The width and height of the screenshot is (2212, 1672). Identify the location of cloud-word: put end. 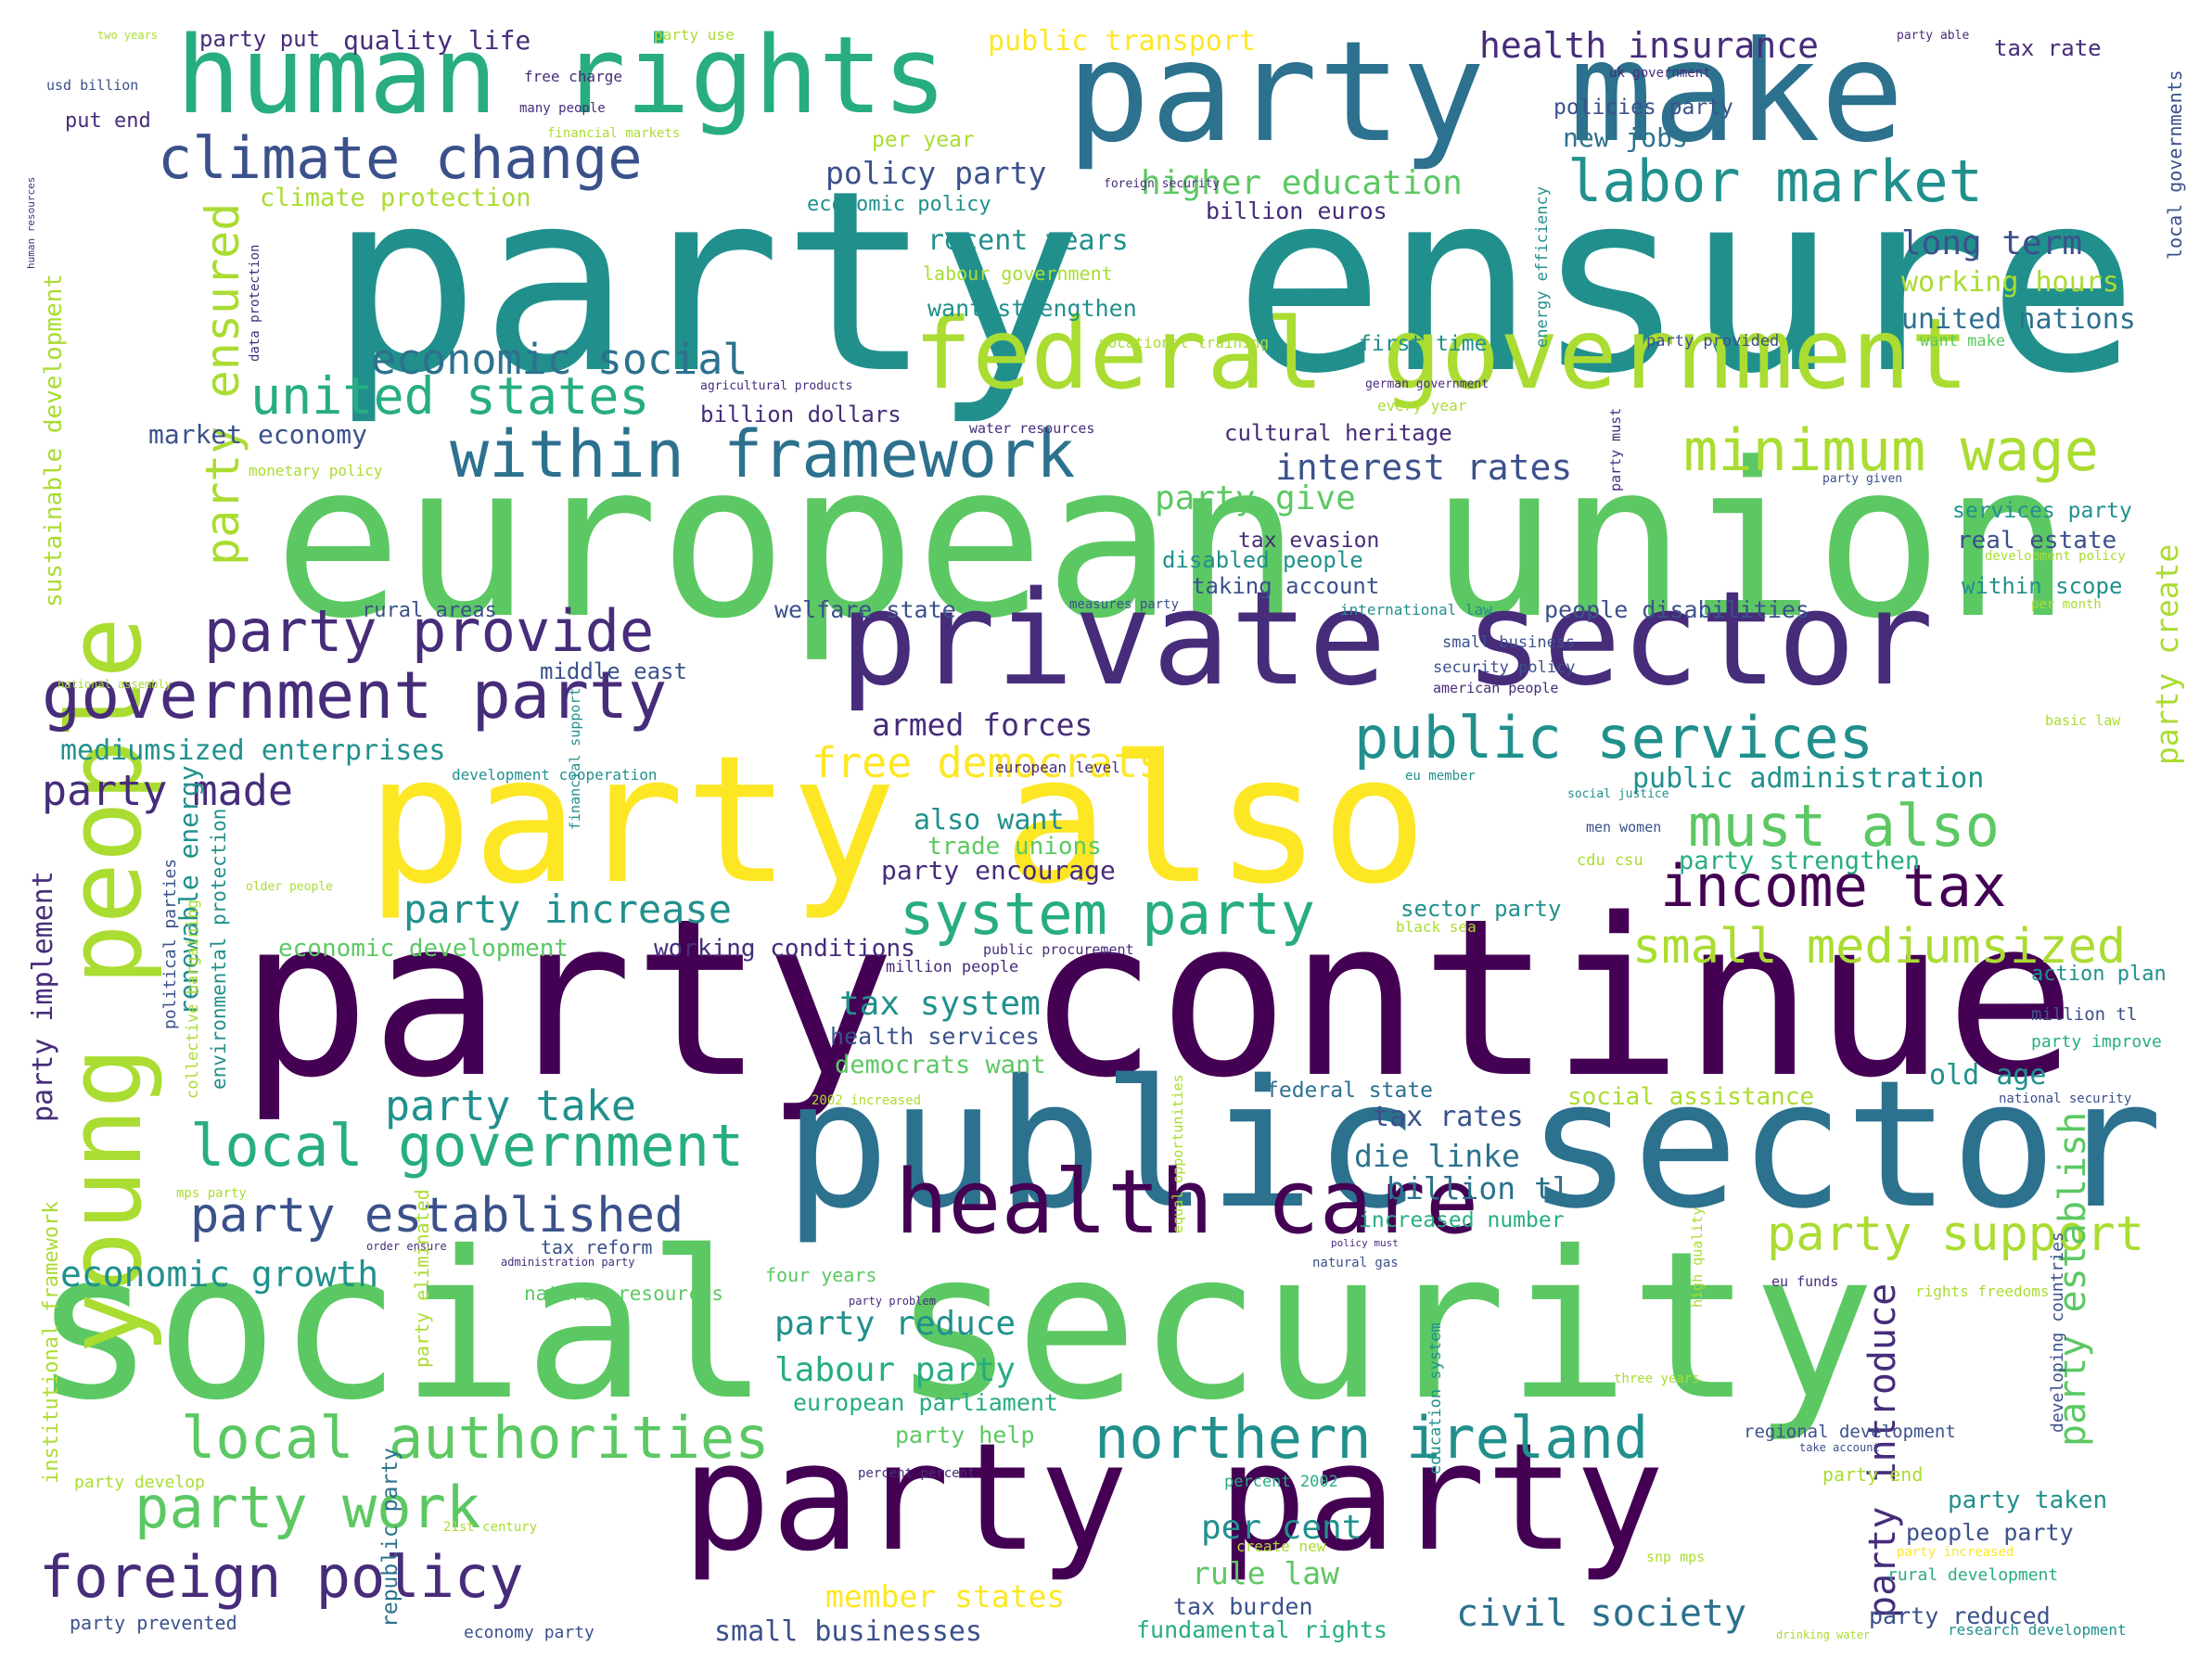
(108, 121).